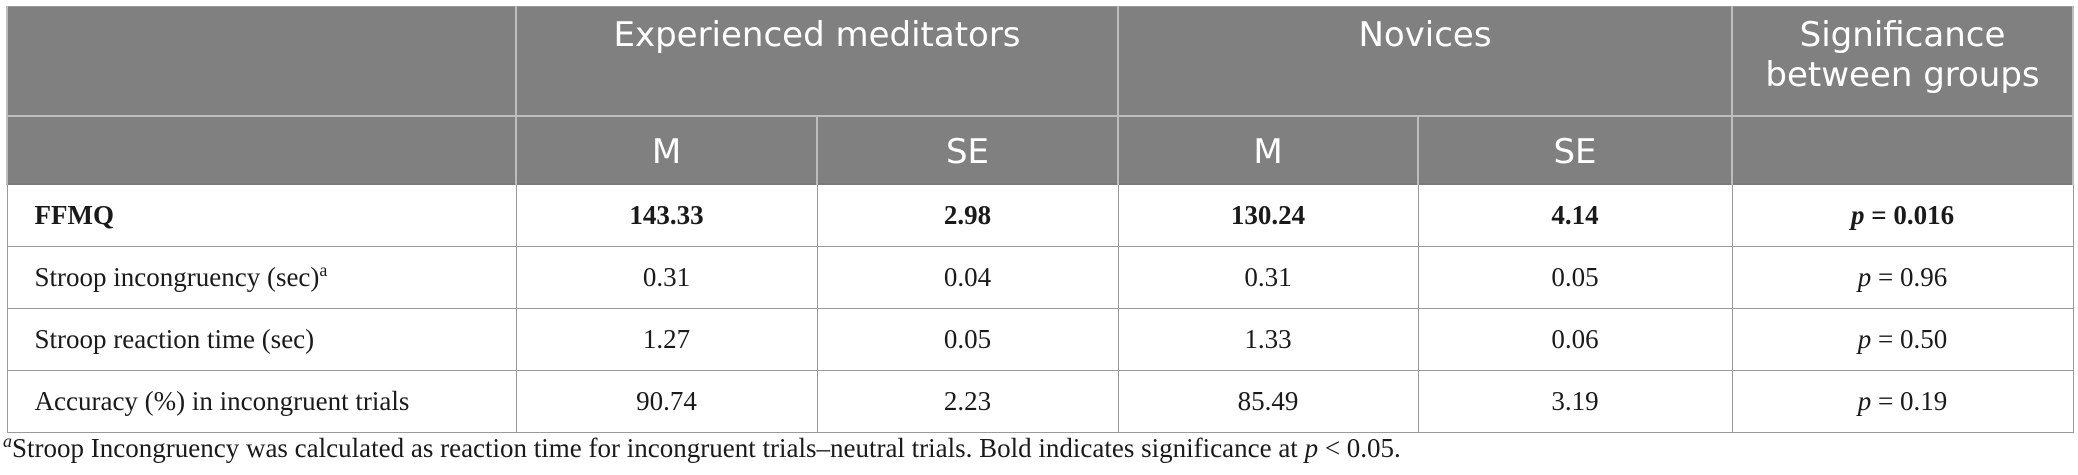 The width and height of the screenshot is (2078, 475). I want to click on header-row-stats: M SE M SE, so click(1040, 150).